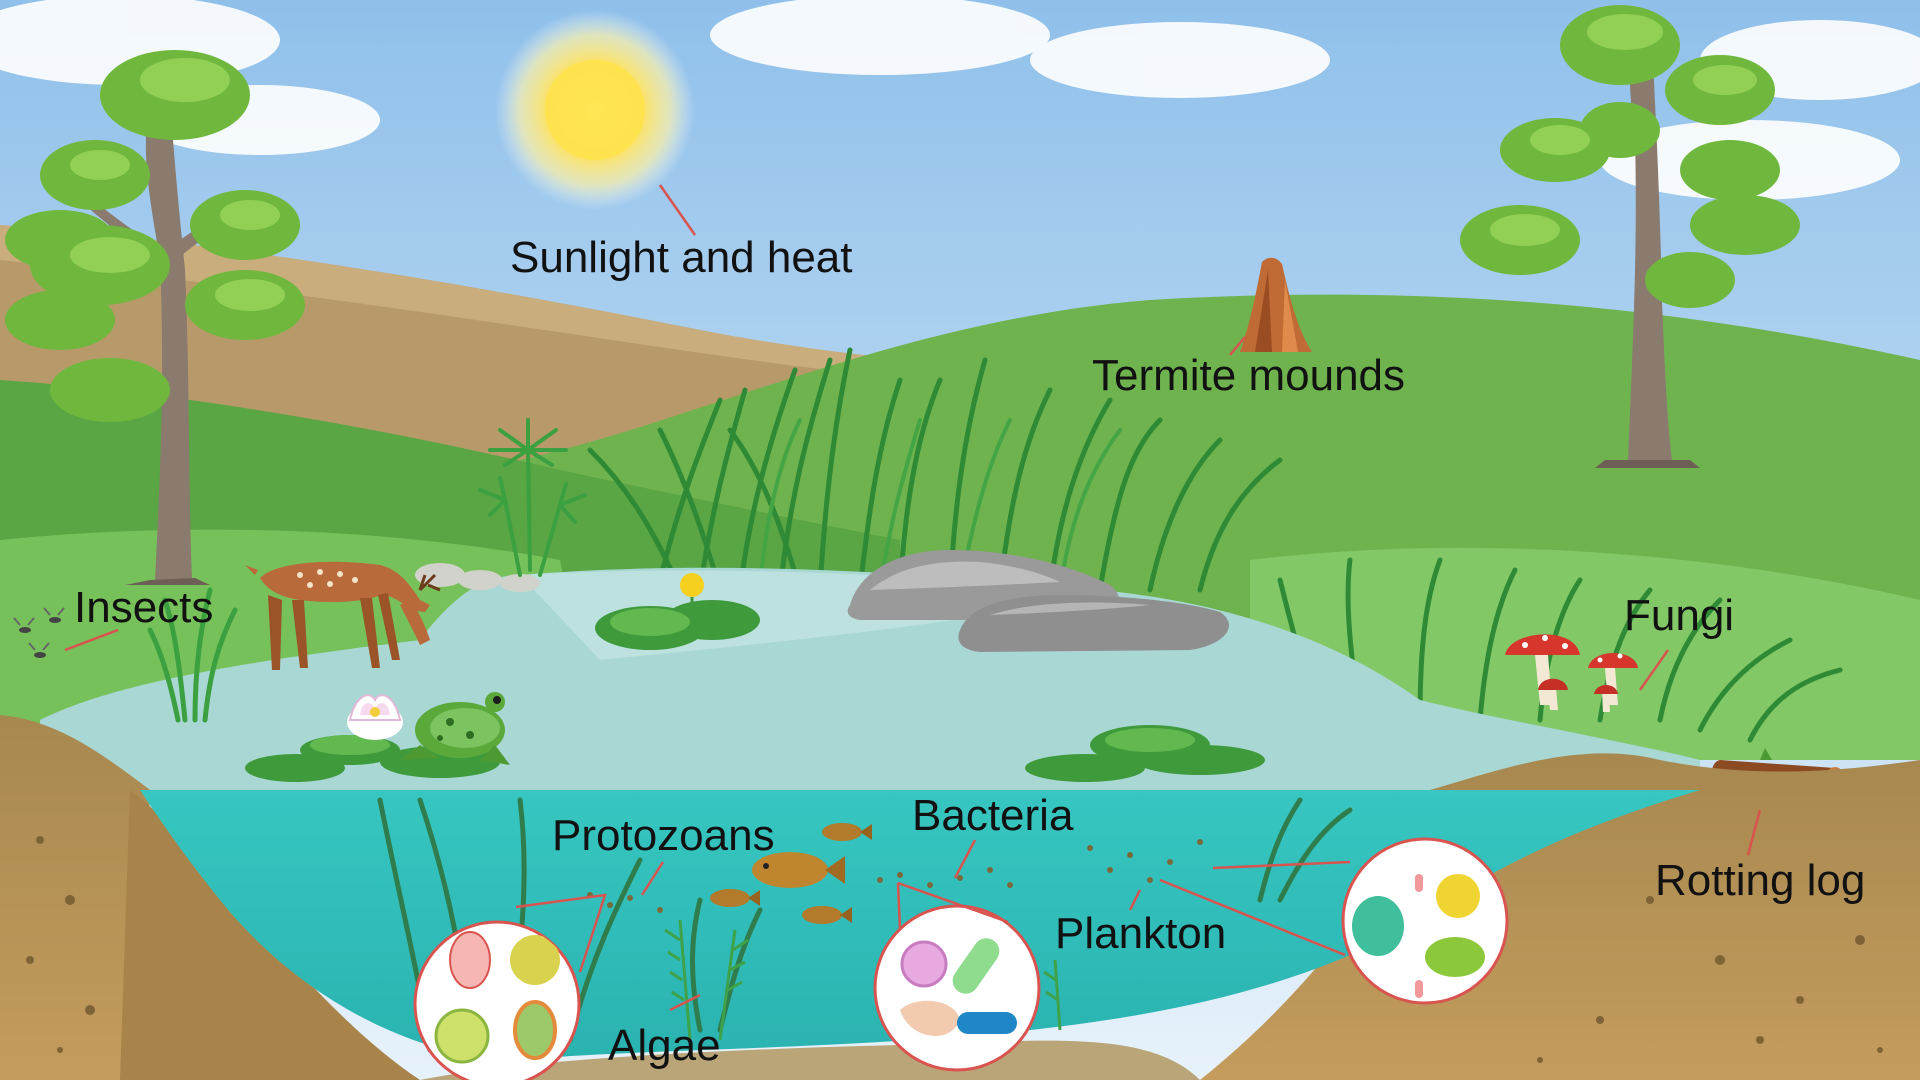 The height and width of the screenshot is (1080, 1920). Describe the element at coordinates (791, 873) in the screenshot. I see `fish-icon` at that location.